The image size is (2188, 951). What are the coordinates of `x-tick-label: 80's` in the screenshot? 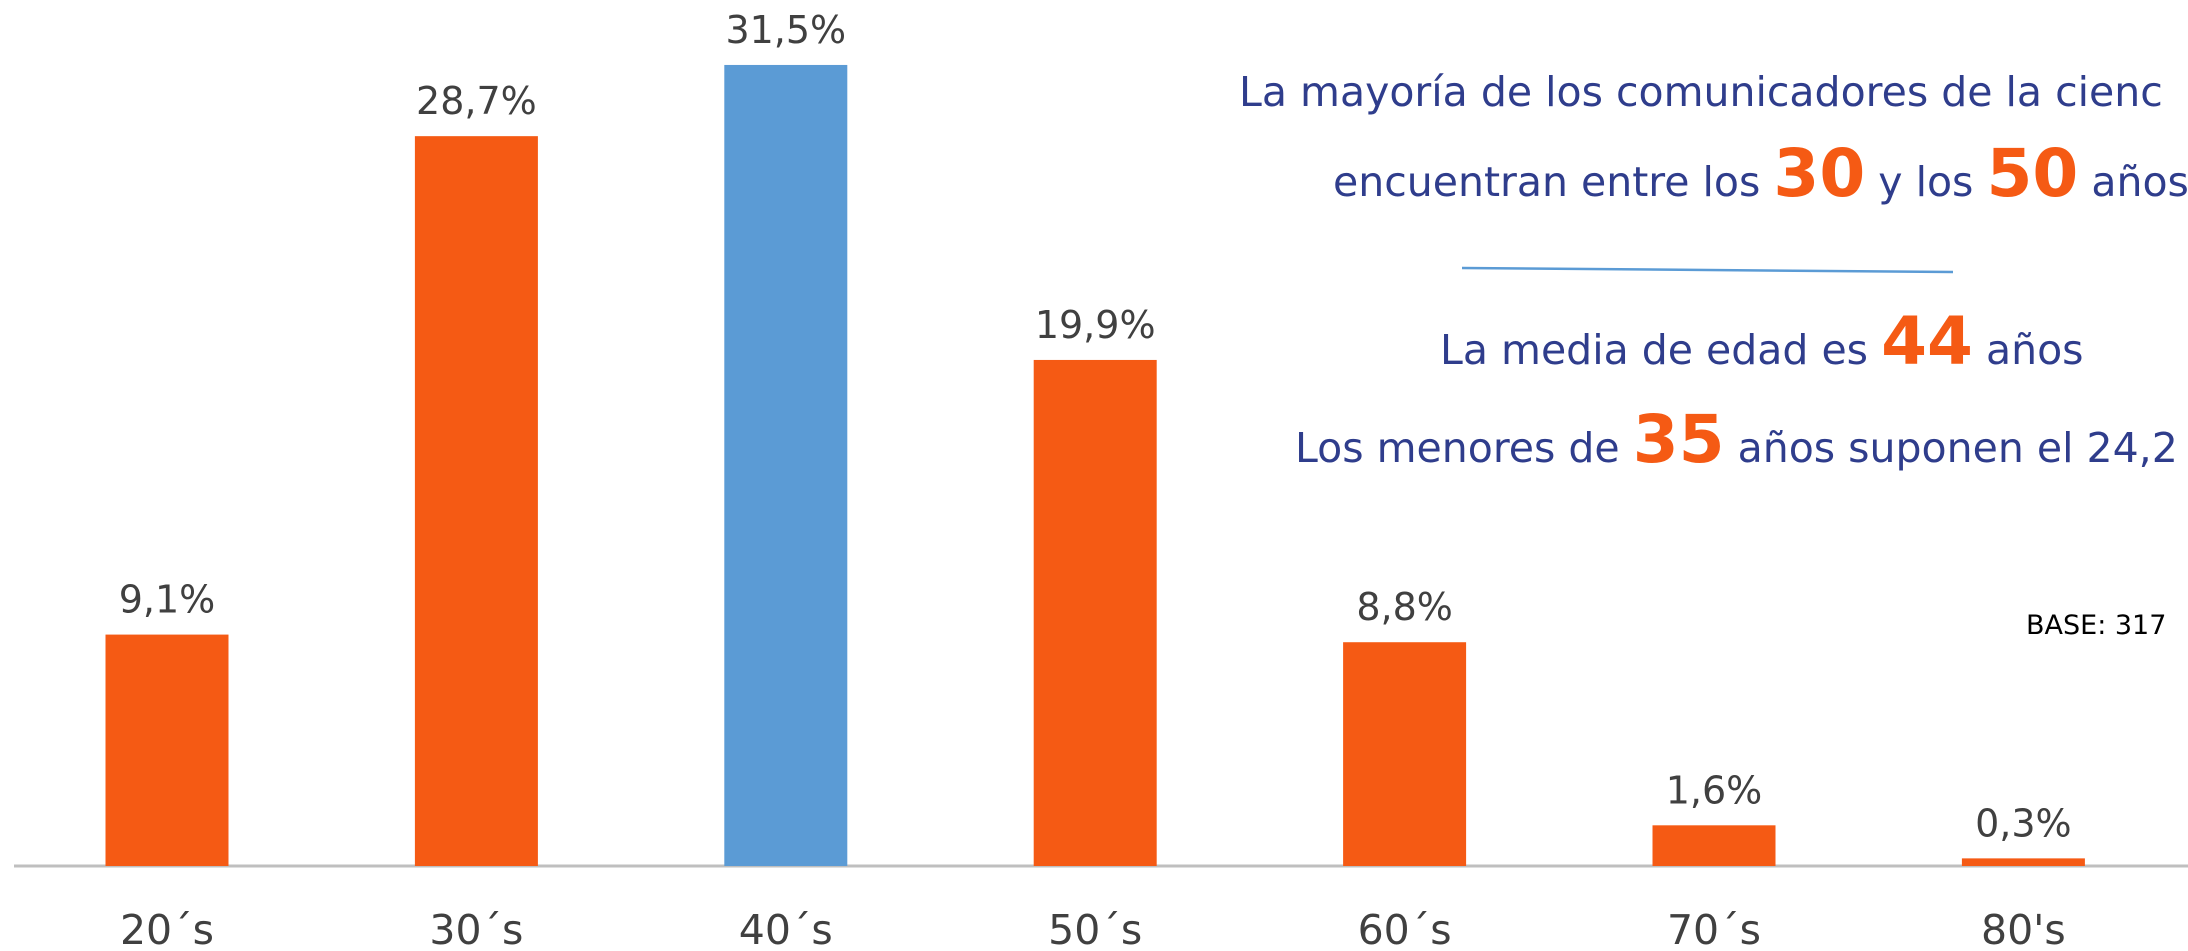 It's located at (2023, 928).